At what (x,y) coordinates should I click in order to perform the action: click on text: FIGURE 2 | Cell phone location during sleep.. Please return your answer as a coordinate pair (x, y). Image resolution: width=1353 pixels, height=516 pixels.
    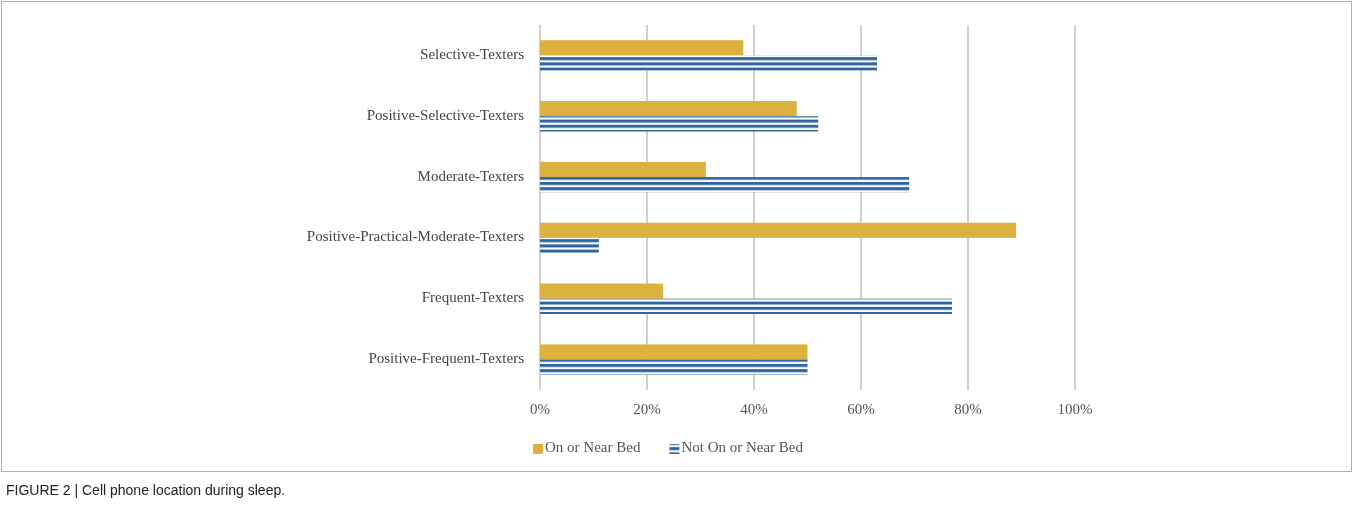
    Looking at the image, I should click on (146, 489).